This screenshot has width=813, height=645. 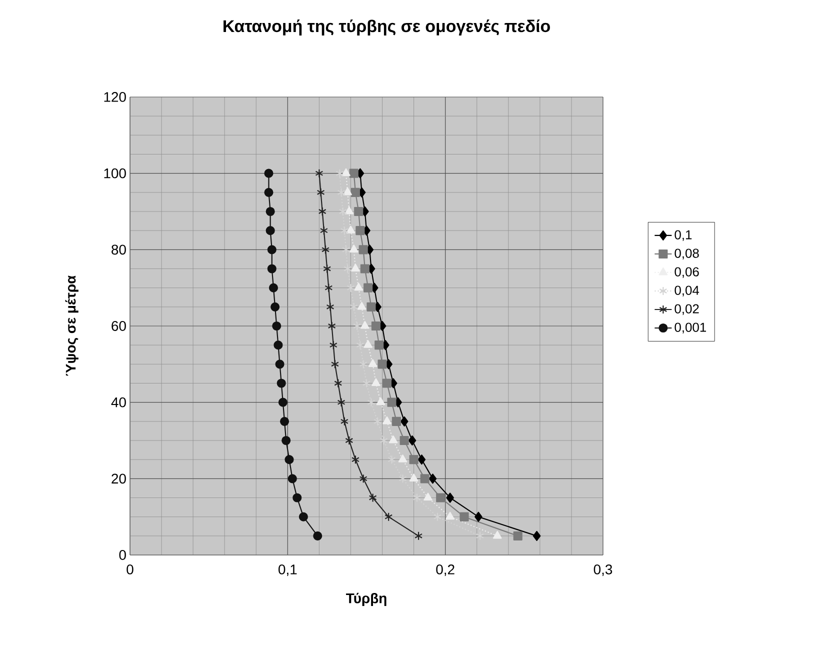 I want to click on x-tick-label: 0, so click(x=130, y=569).